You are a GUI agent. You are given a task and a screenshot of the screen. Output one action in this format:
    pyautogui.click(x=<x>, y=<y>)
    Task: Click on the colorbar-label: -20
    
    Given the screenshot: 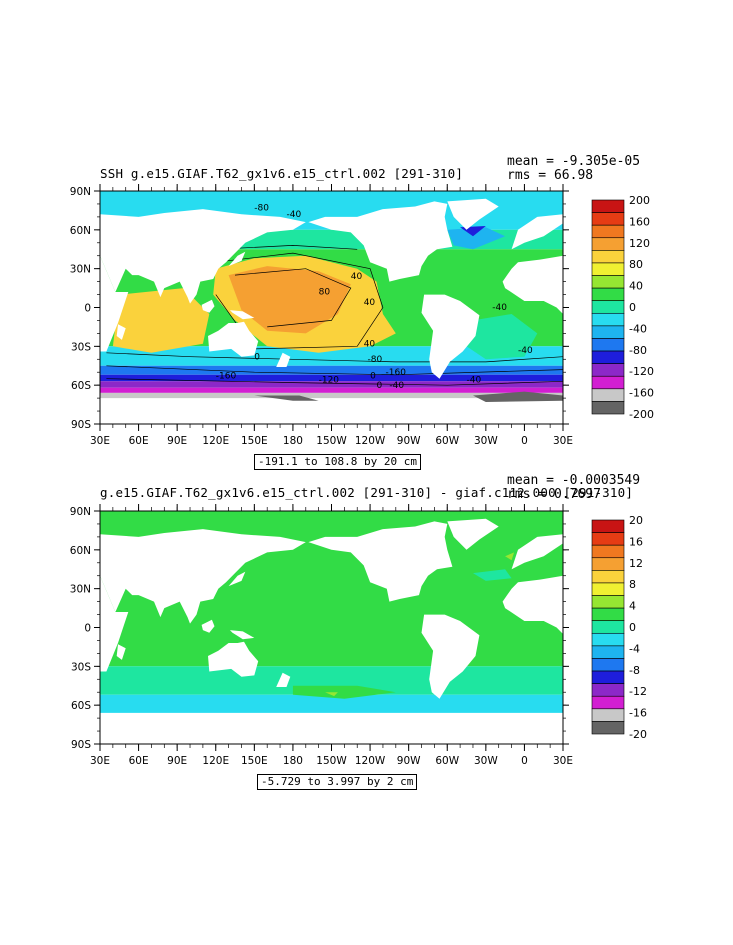 What is the action you would take?
    pyautogui.click(x=638, y=734)
    